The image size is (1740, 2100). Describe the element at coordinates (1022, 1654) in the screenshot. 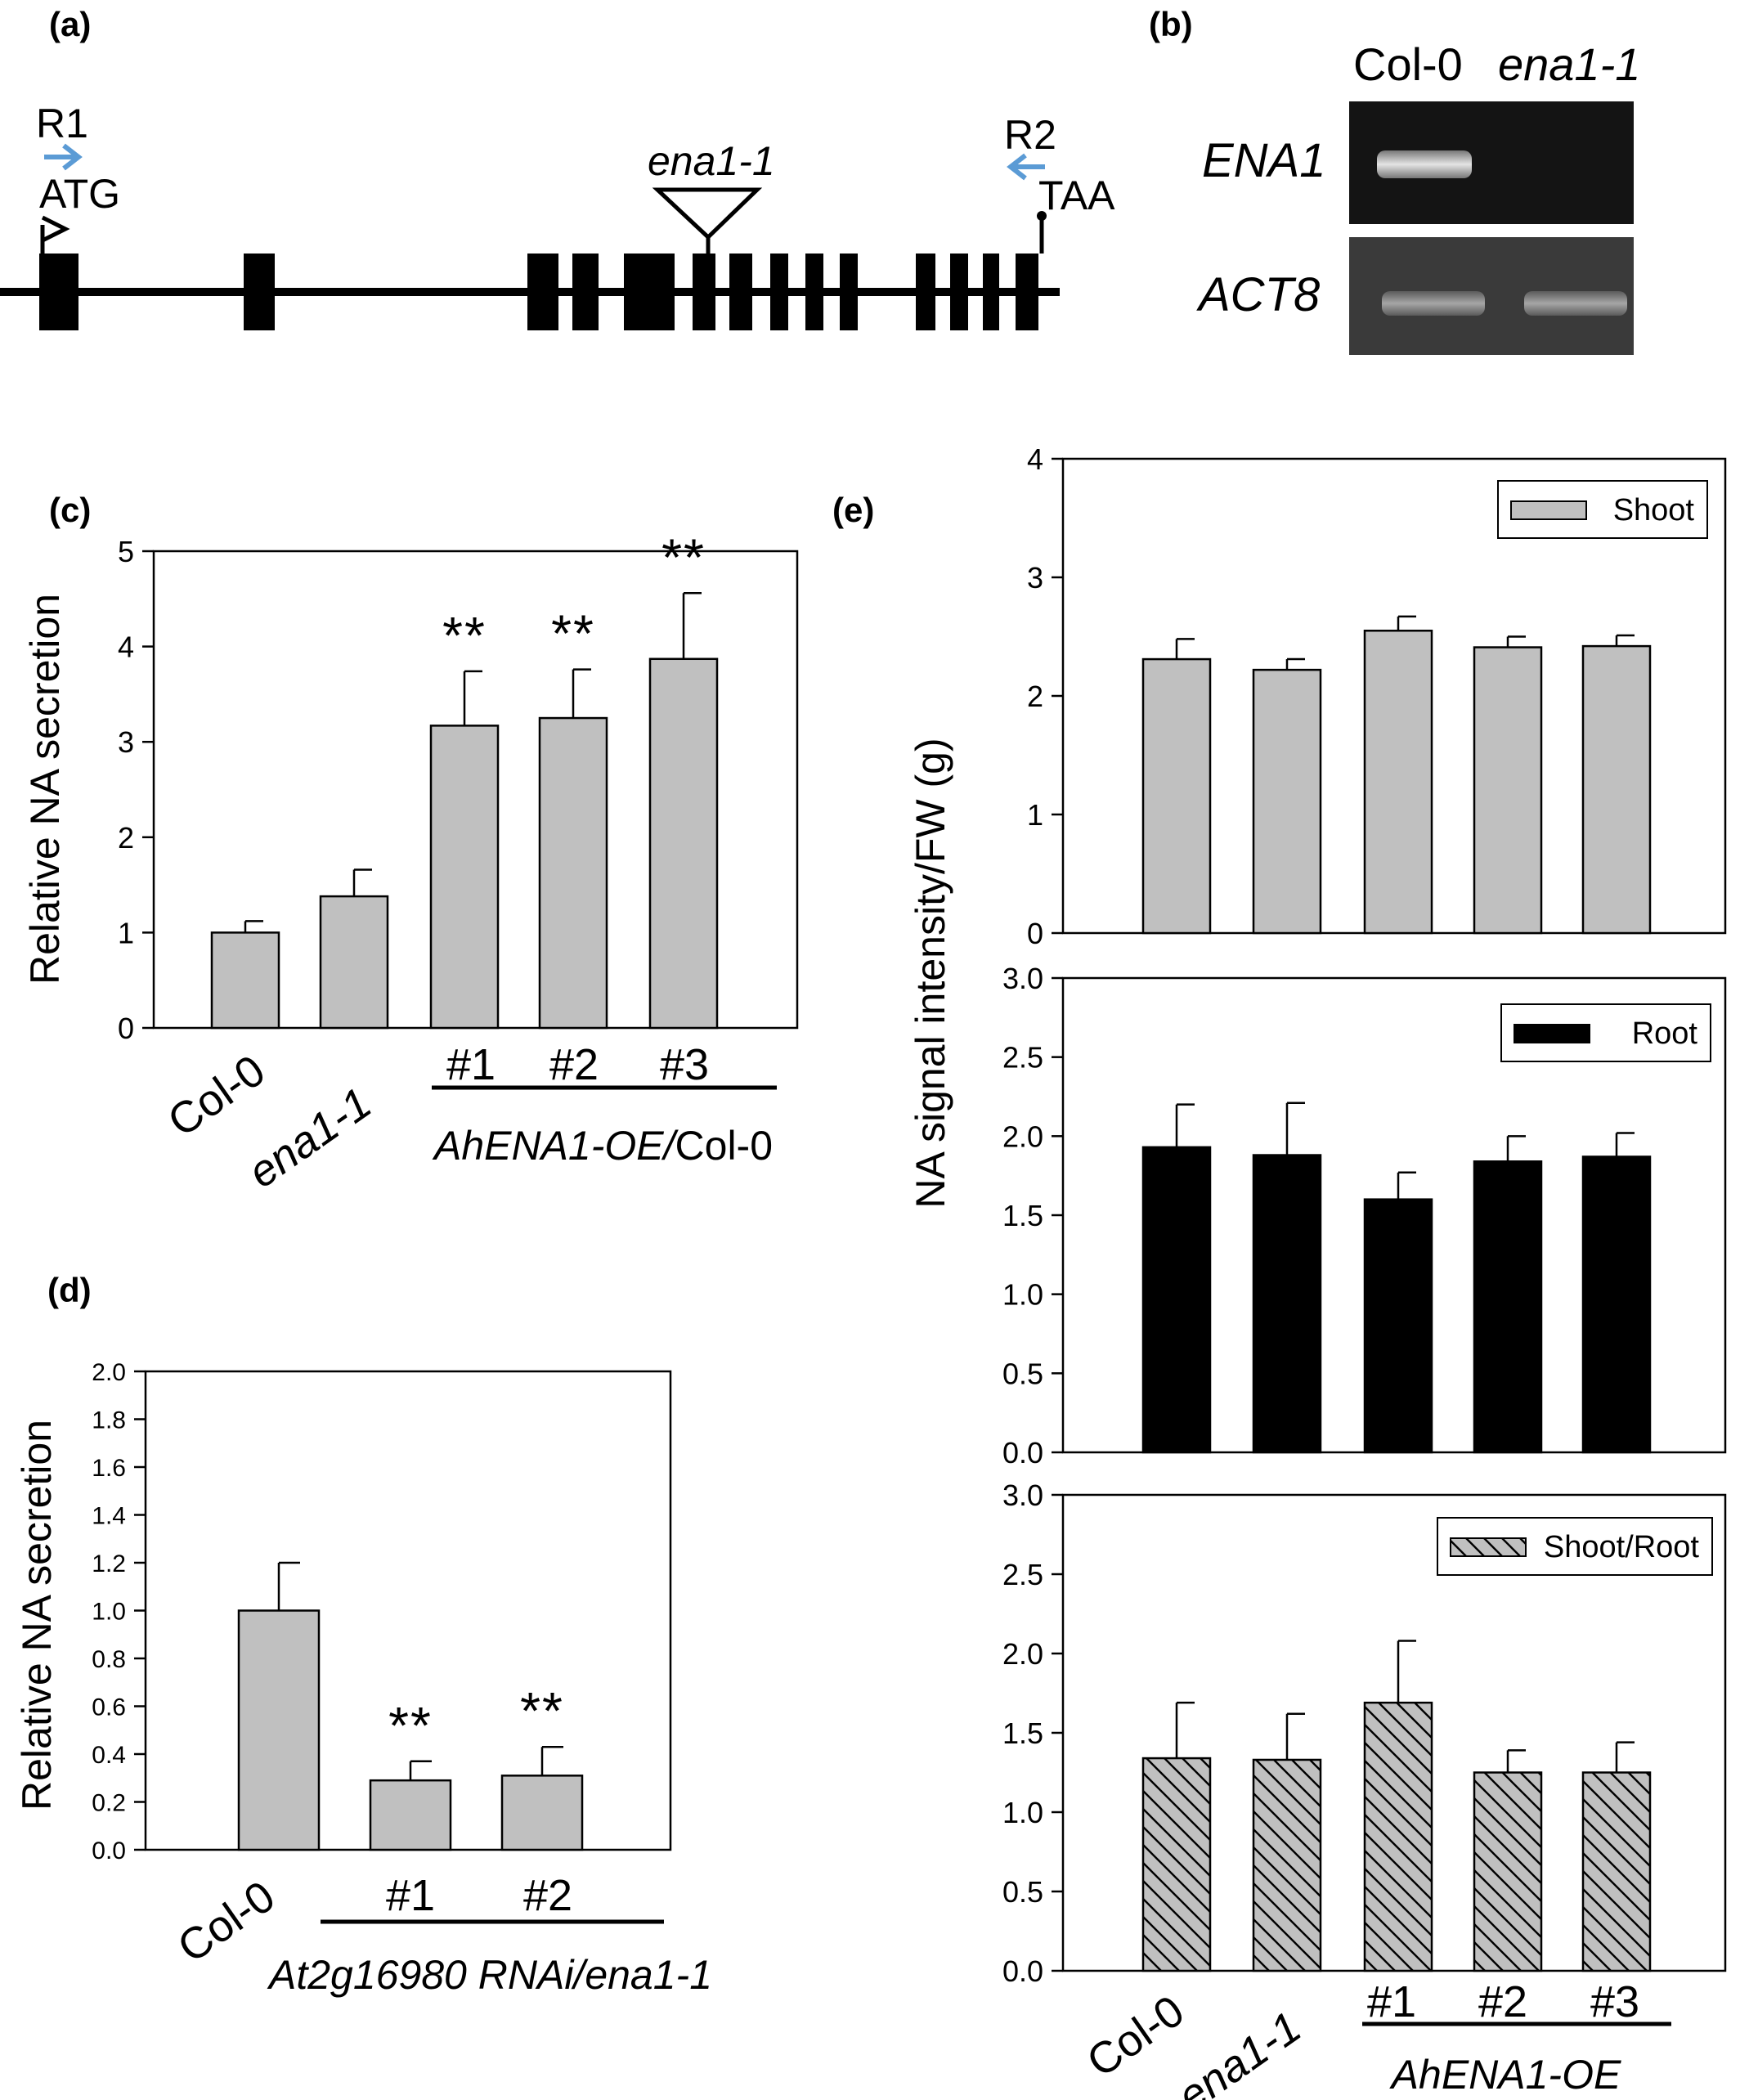

I see `y-tick-label: 2.0` at that location.